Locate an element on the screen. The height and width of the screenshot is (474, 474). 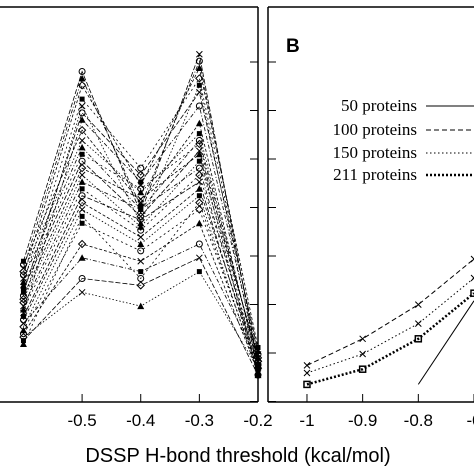
legend-label-100: 100 proteins is located at coordinates (374, 129).